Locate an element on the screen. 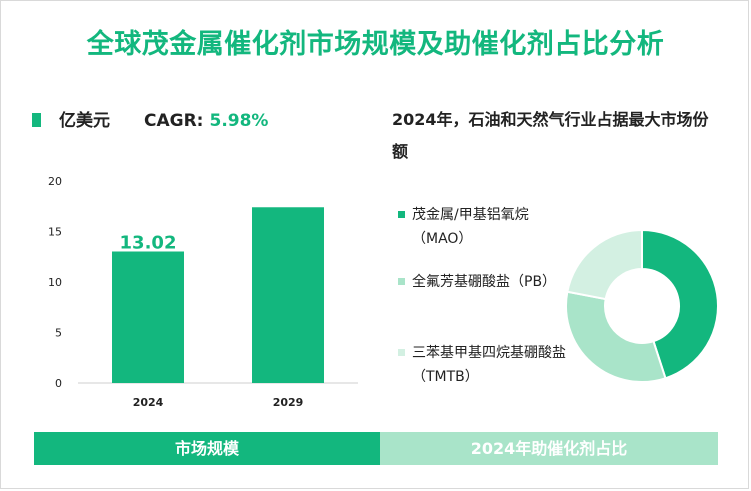  pie-title: 2024年，石油和天然气行业占据最大市场份额 is located at coordinates (550, 135).